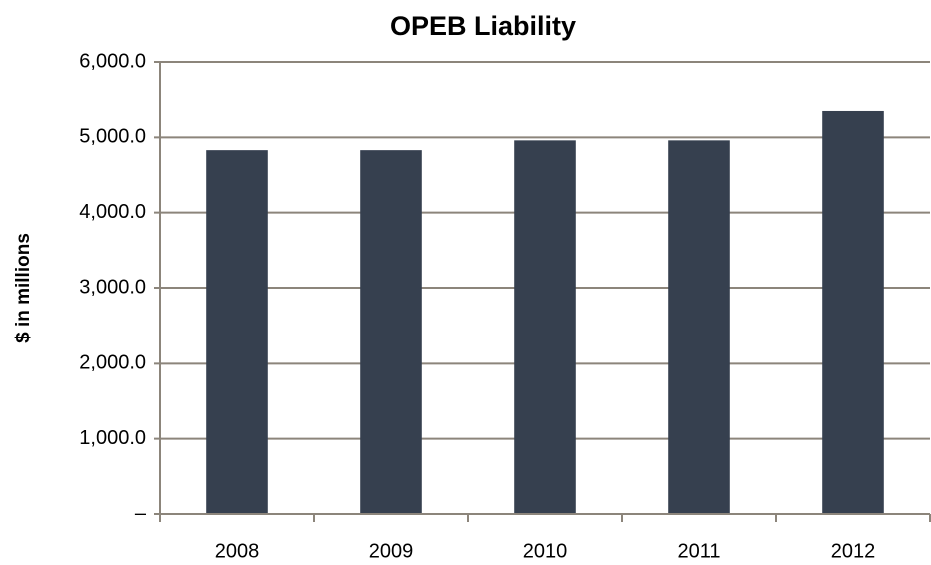 The height and width of the screenshot is (565, 931). Describe the element at coordinates (237, 551) in the screenshot. I see `x-tick-label: 2008` at that location.